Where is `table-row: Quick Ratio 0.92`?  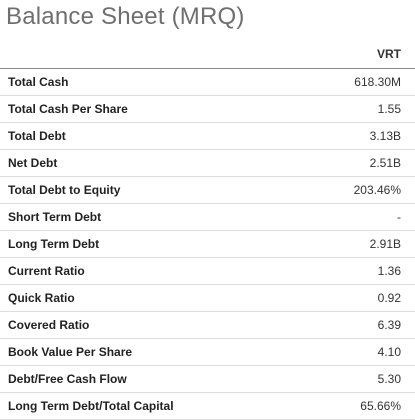
table-row: Quick Ratio 0.92 is located at coordinates (207, 298).